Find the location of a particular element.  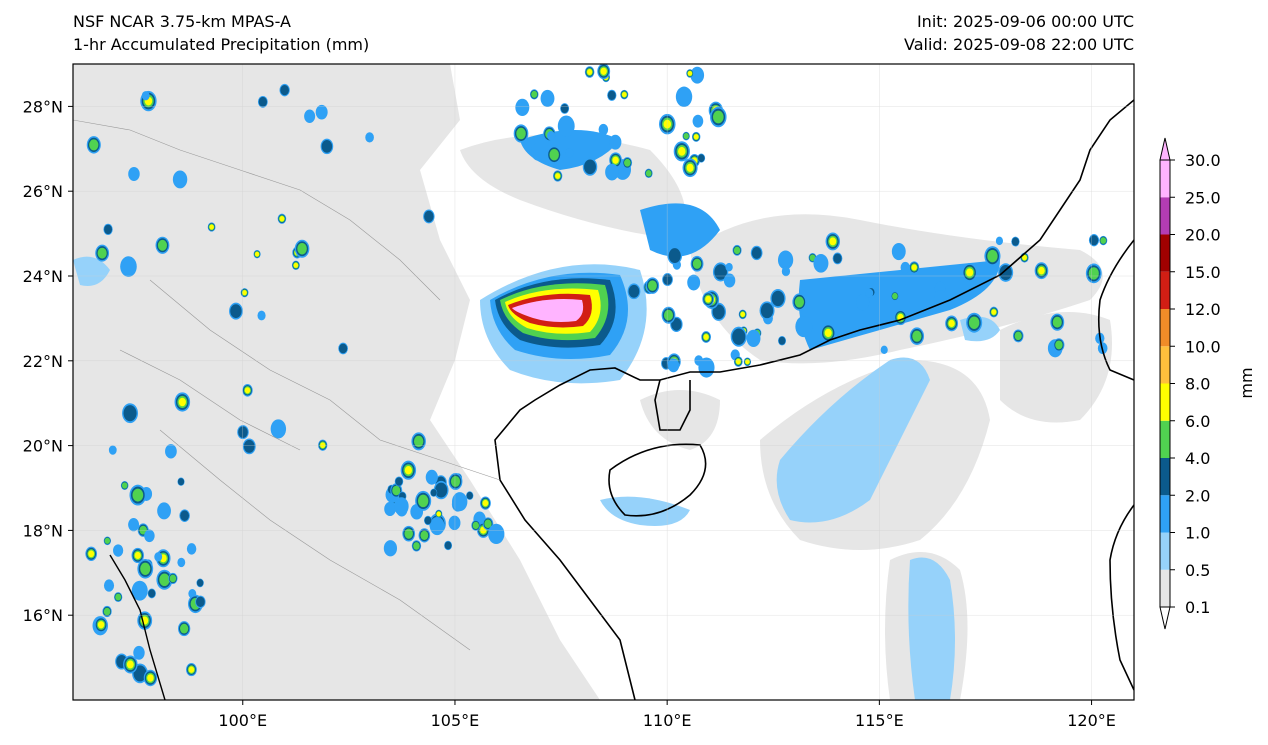

colorbar-label: mm is located at coordinates (1246, 382).